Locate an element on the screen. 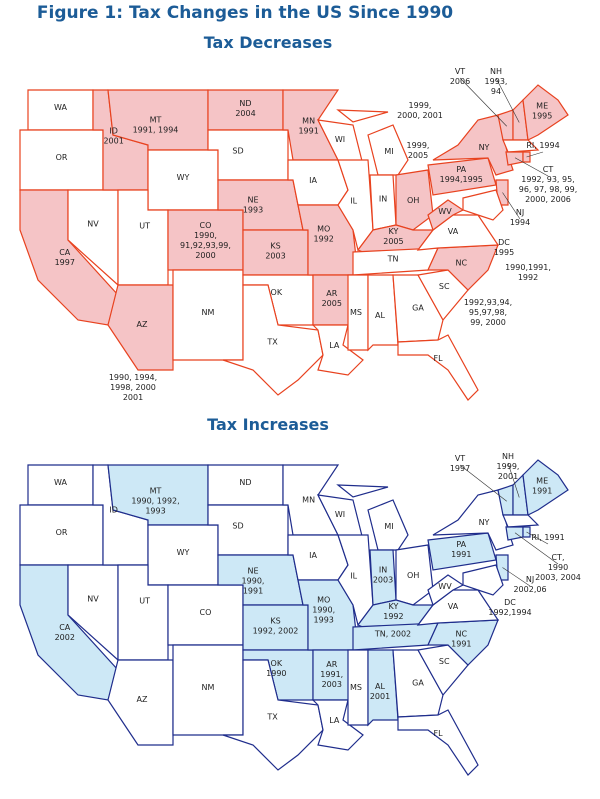  state-label-line: NJ is located at coordinates (520, 212).